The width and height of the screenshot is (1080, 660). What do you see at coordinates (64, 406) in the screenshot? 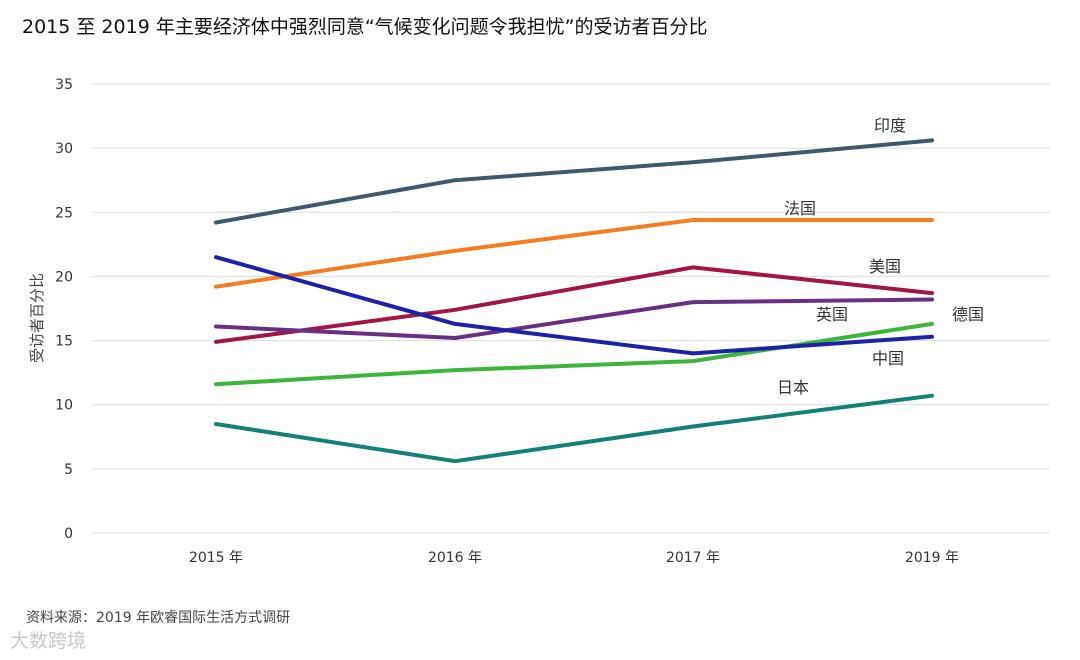
I see `y-tick-label: 10` at bounding box center [64, 406].